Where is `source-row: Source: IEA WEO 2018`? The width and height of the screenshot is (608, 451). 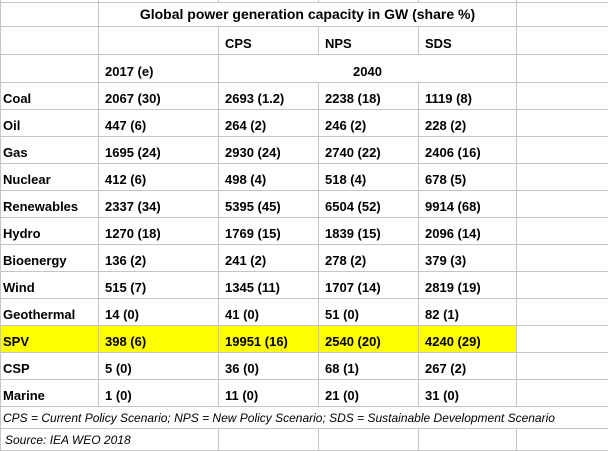 source-row: Source: IEA WEO 2018 is located at coordinates (304, 440).